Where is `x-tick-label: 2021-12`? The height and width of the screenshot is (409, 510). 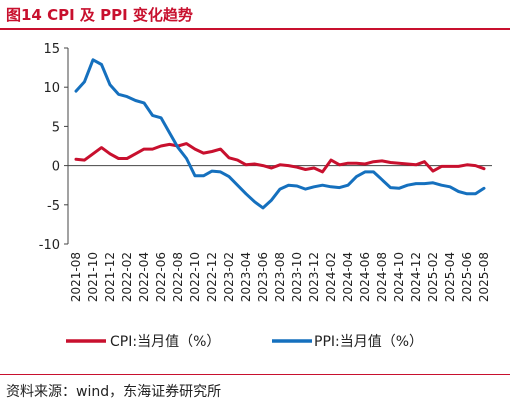 x-tick-label: 2021-12 is located at coordinates (110, 277).